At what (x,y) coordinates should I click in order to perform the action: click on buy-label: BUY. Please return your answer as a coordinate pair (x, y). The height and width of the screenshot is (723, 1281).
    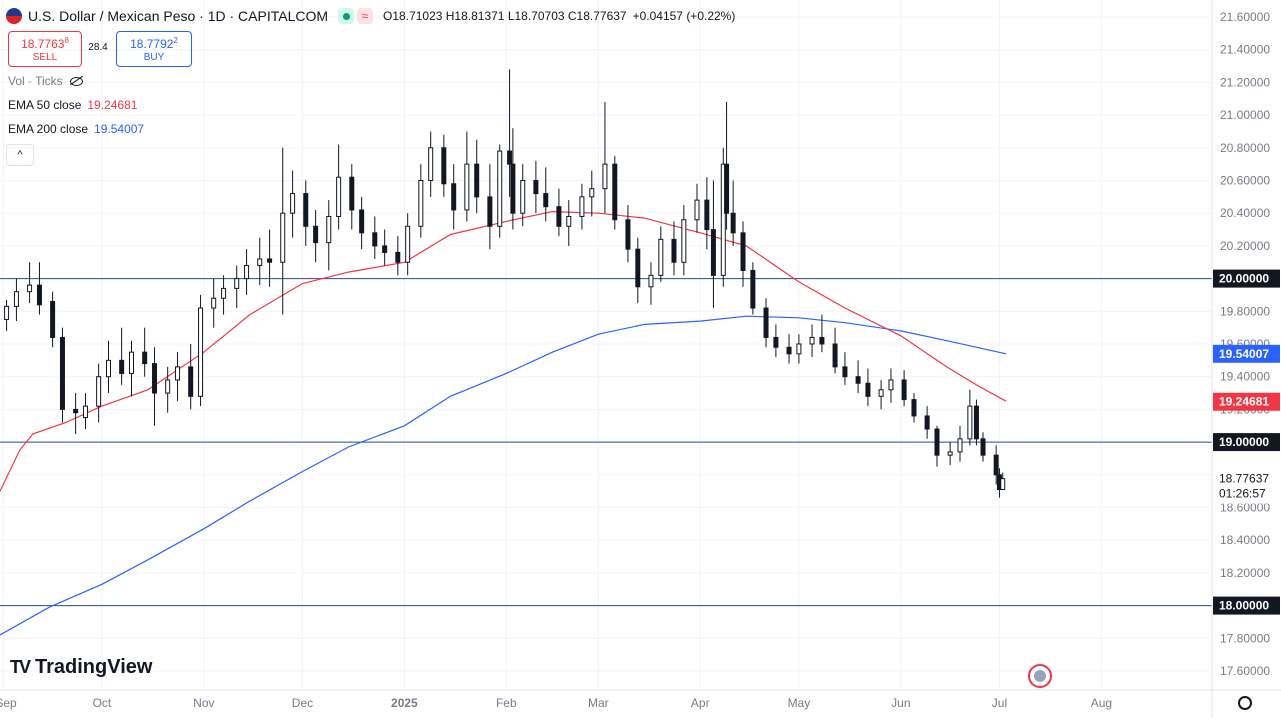
    Looking at the image, I should click on (154, 57).